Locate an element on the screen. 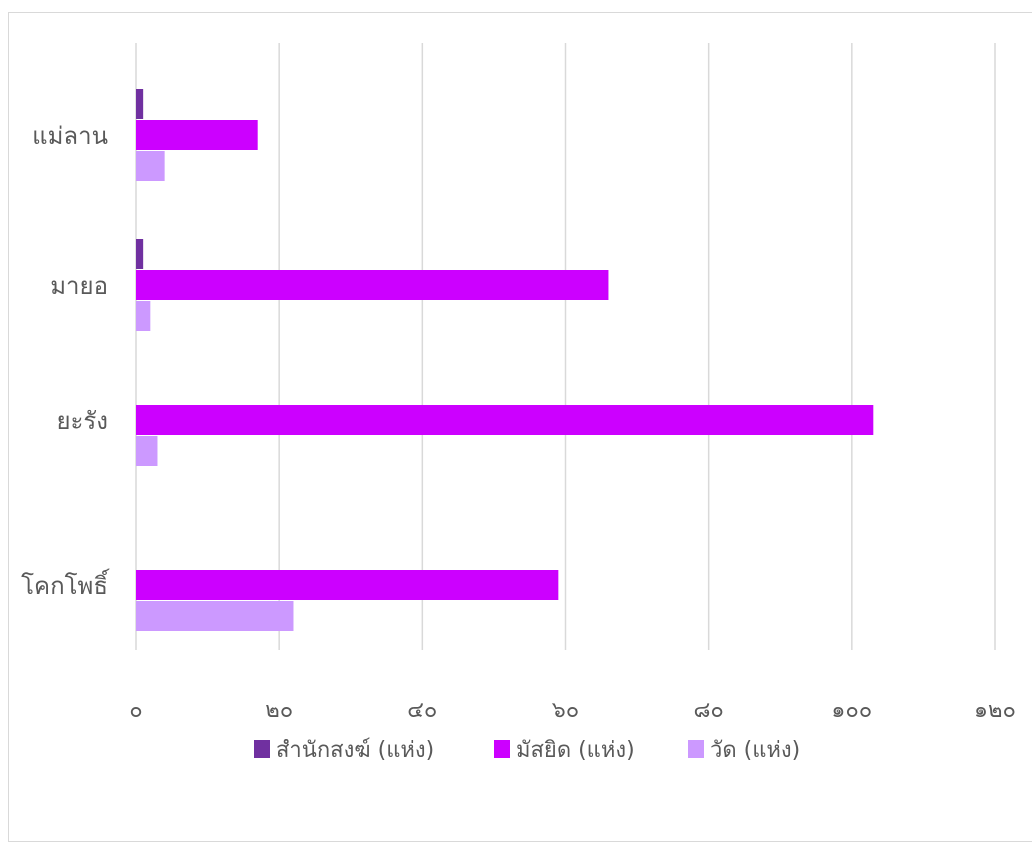  category-label: มายอ is located at coordinates (79, 286).